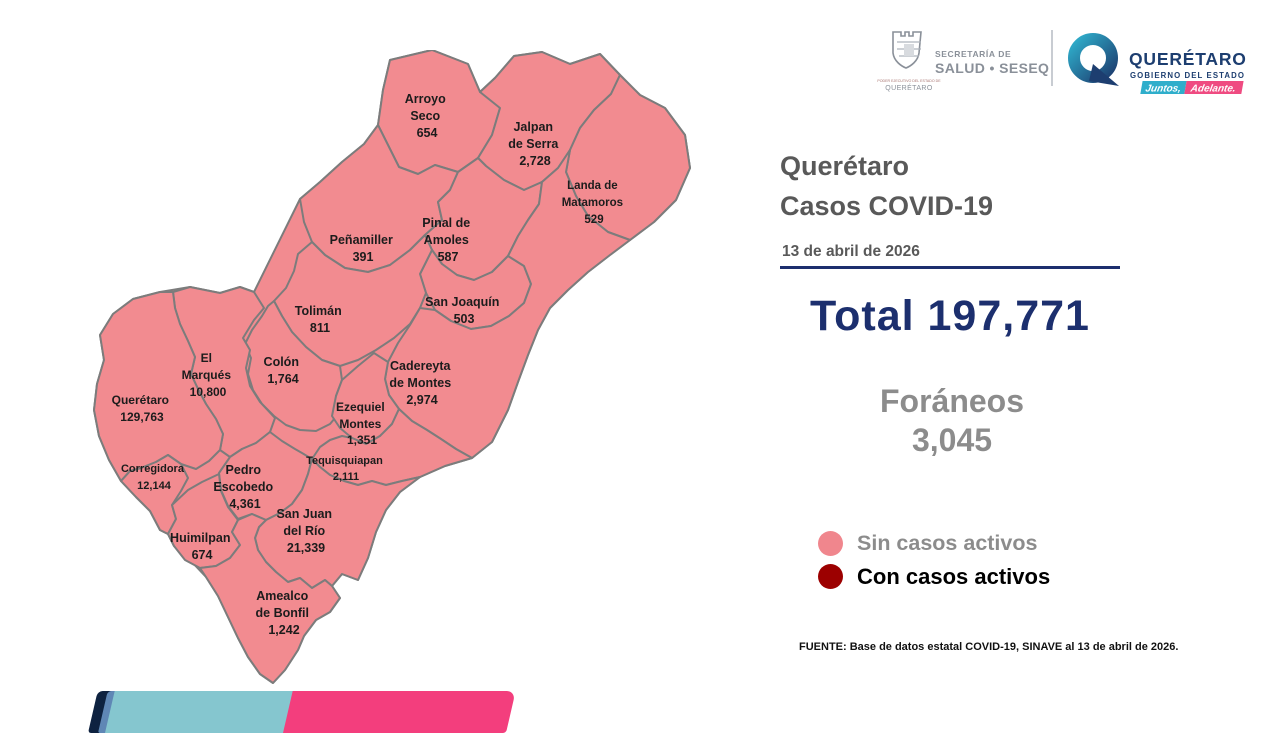 The image size is (1280, 733). What do you see at coordinates (1187, 75) in the screenshot?
I see `state-logo-subtitle: GOBIERNO DEL ESTADO` at bounding box center [1187, 75].